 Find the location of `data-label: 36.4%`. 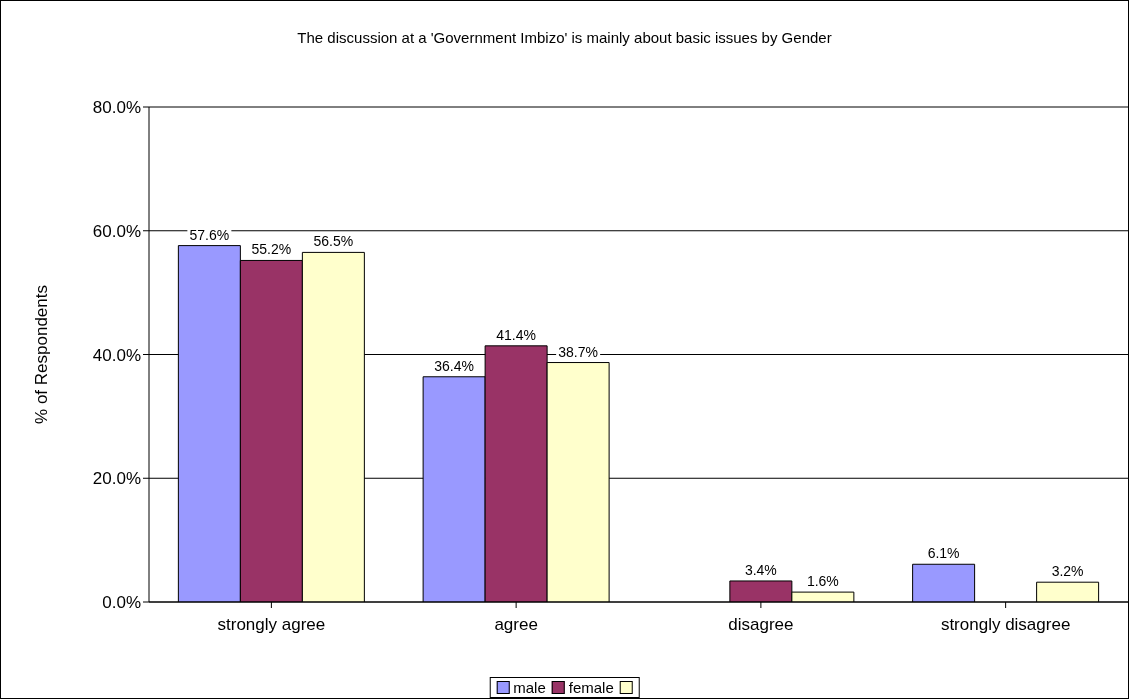

data-label: 36.4% is located at coordinates (454, 365).